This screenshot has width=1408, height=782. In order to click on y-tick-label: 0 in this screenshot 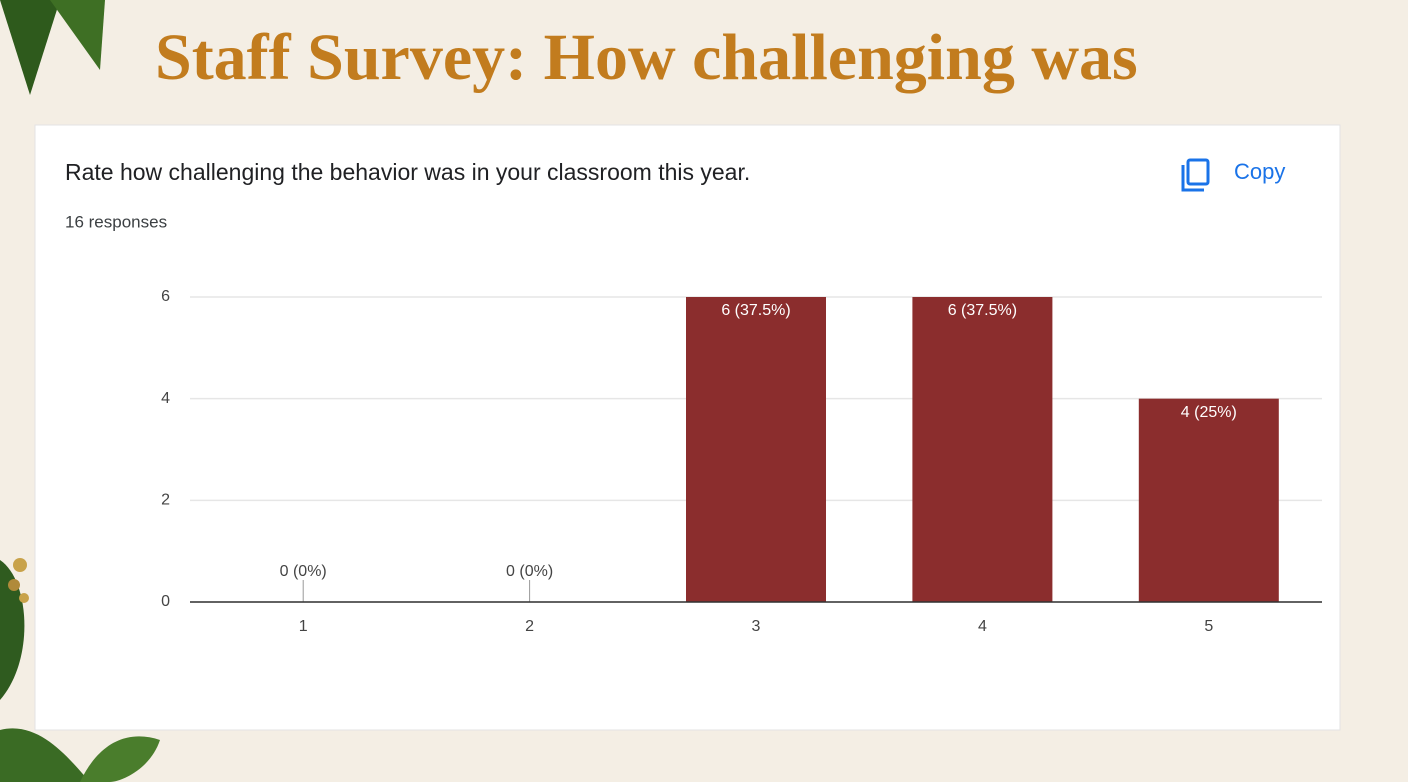, I will do `click(165, 601)`.